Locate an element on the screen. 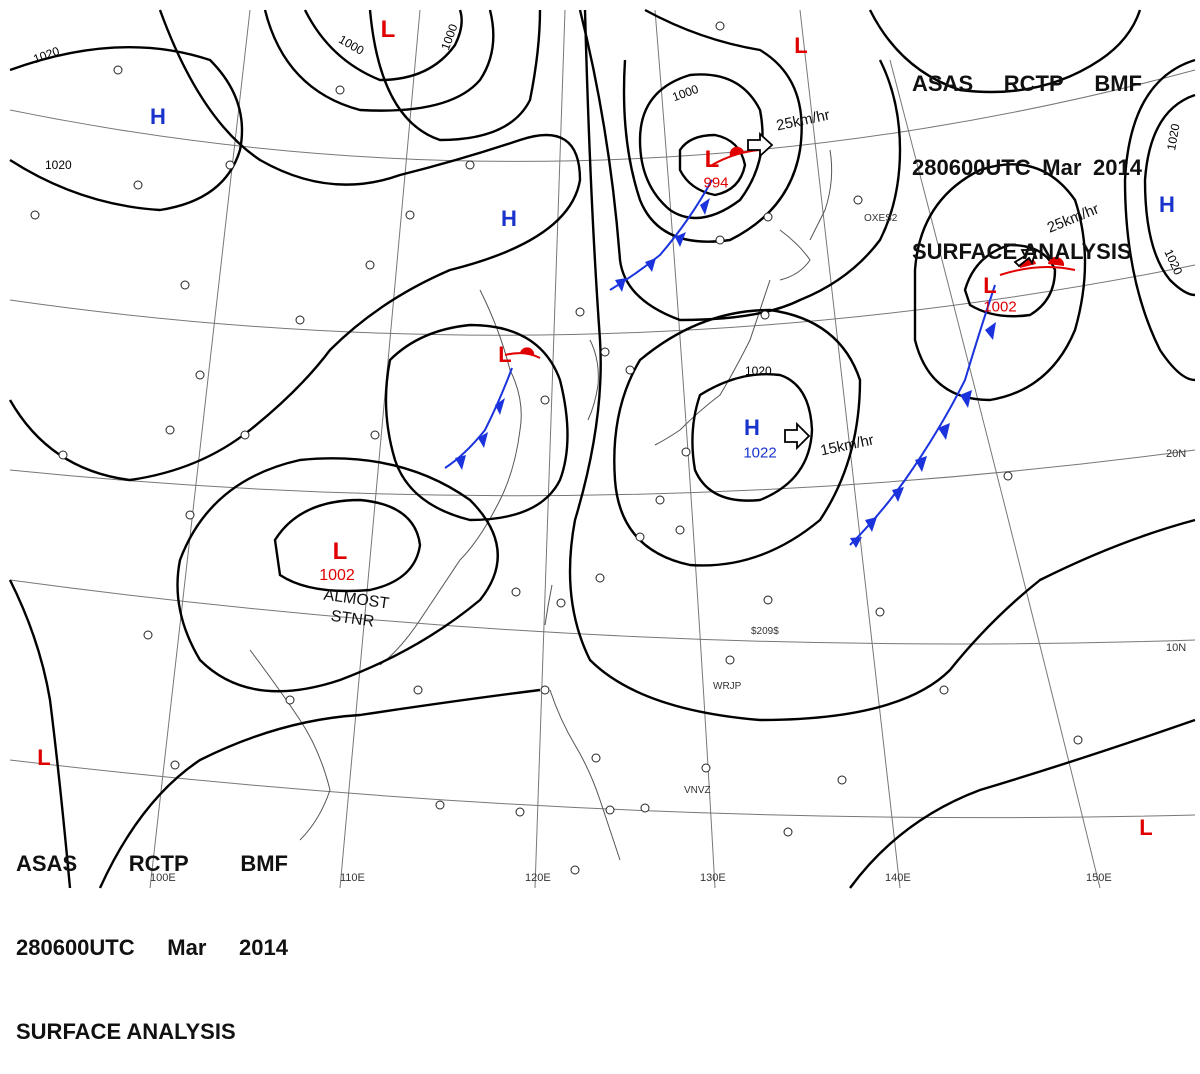 This screenshot has height=1074, width=1200. coastline-japan is located at coordinates (712, 362).